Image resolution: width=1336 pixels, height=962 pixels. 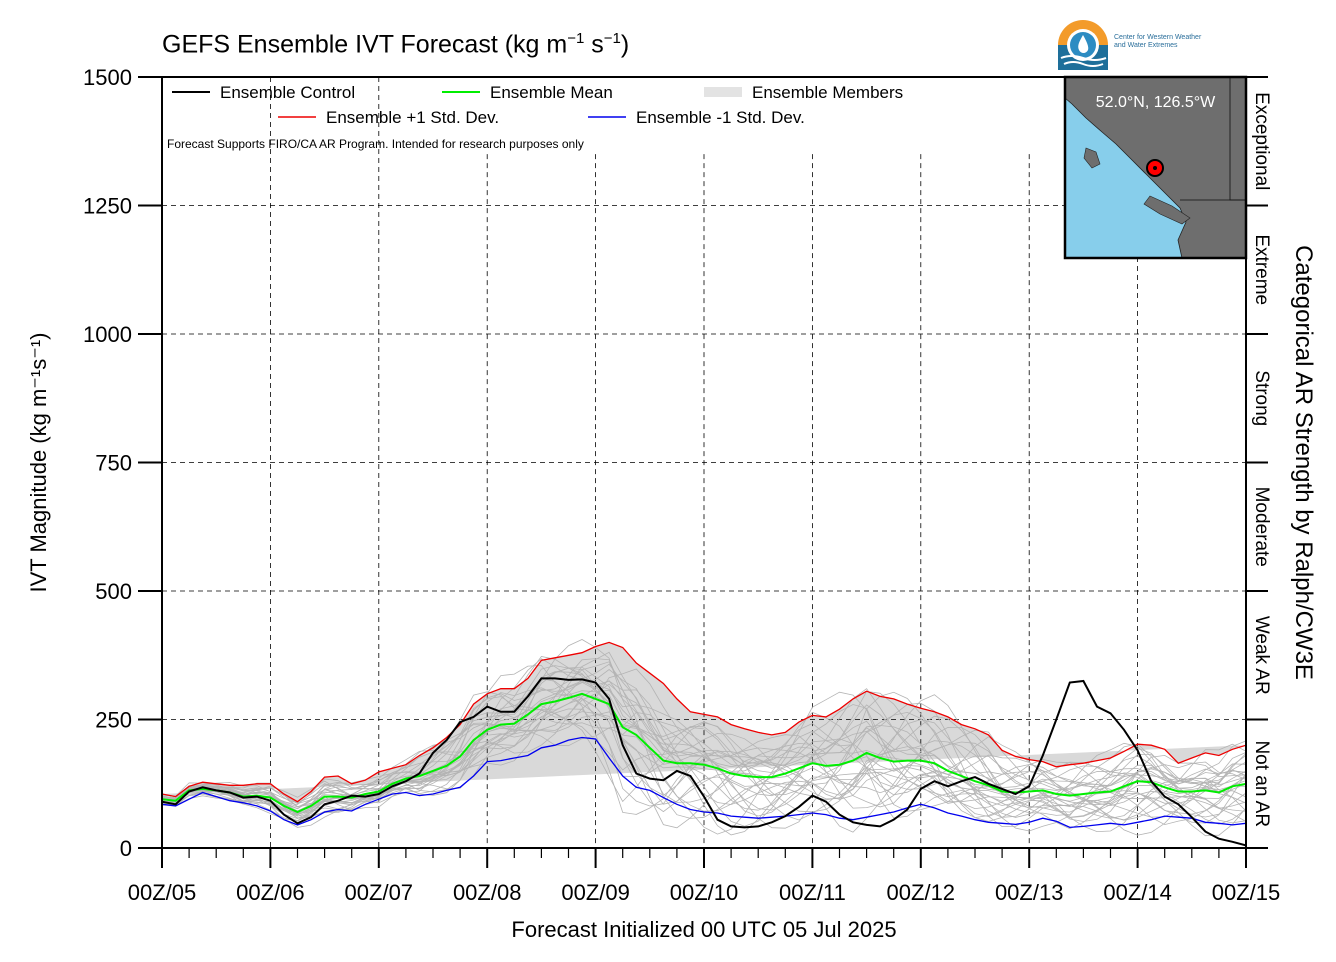 I want to click on minus-sd-line, so click(x=704, y=782).